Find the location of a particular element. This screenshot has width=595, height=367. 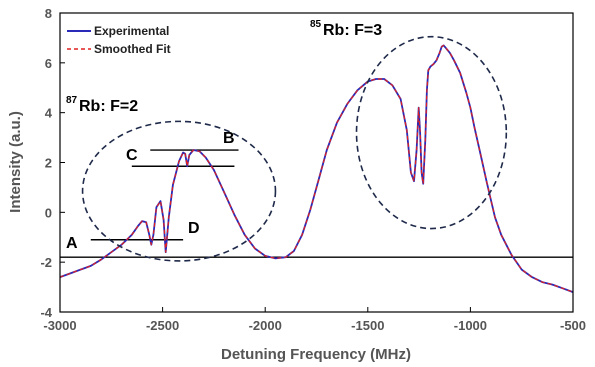

y-tick-label: 6 is located at coordinates (48, 63).